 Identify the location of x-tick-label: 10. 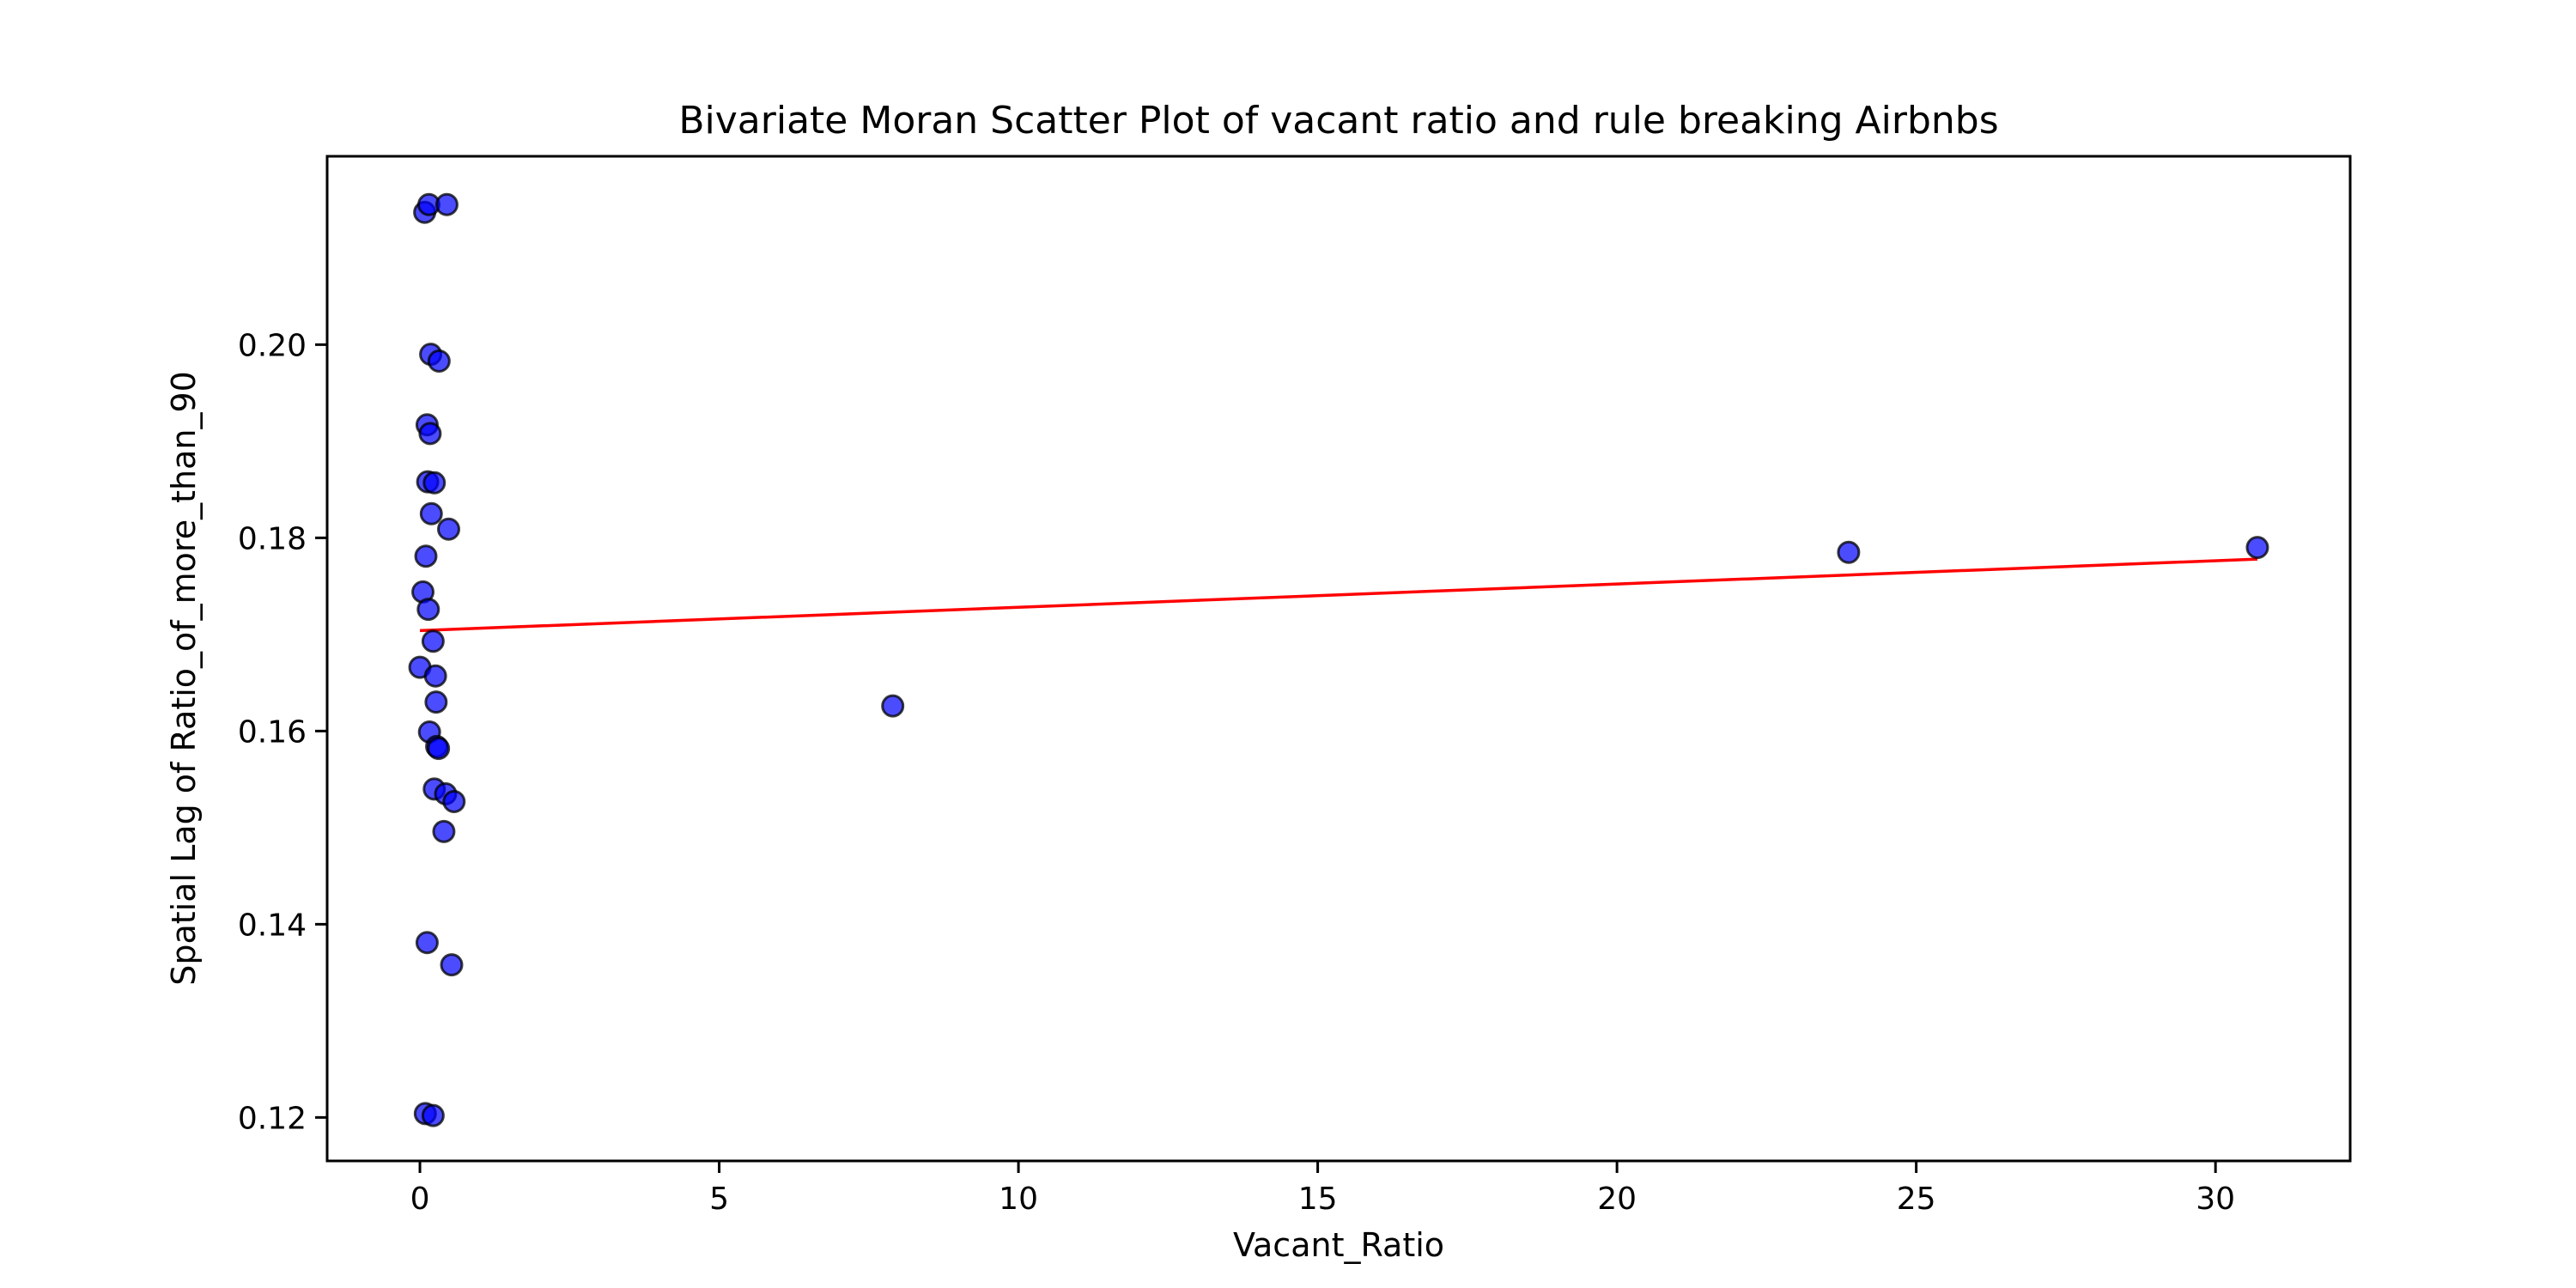
(1018, 1199).